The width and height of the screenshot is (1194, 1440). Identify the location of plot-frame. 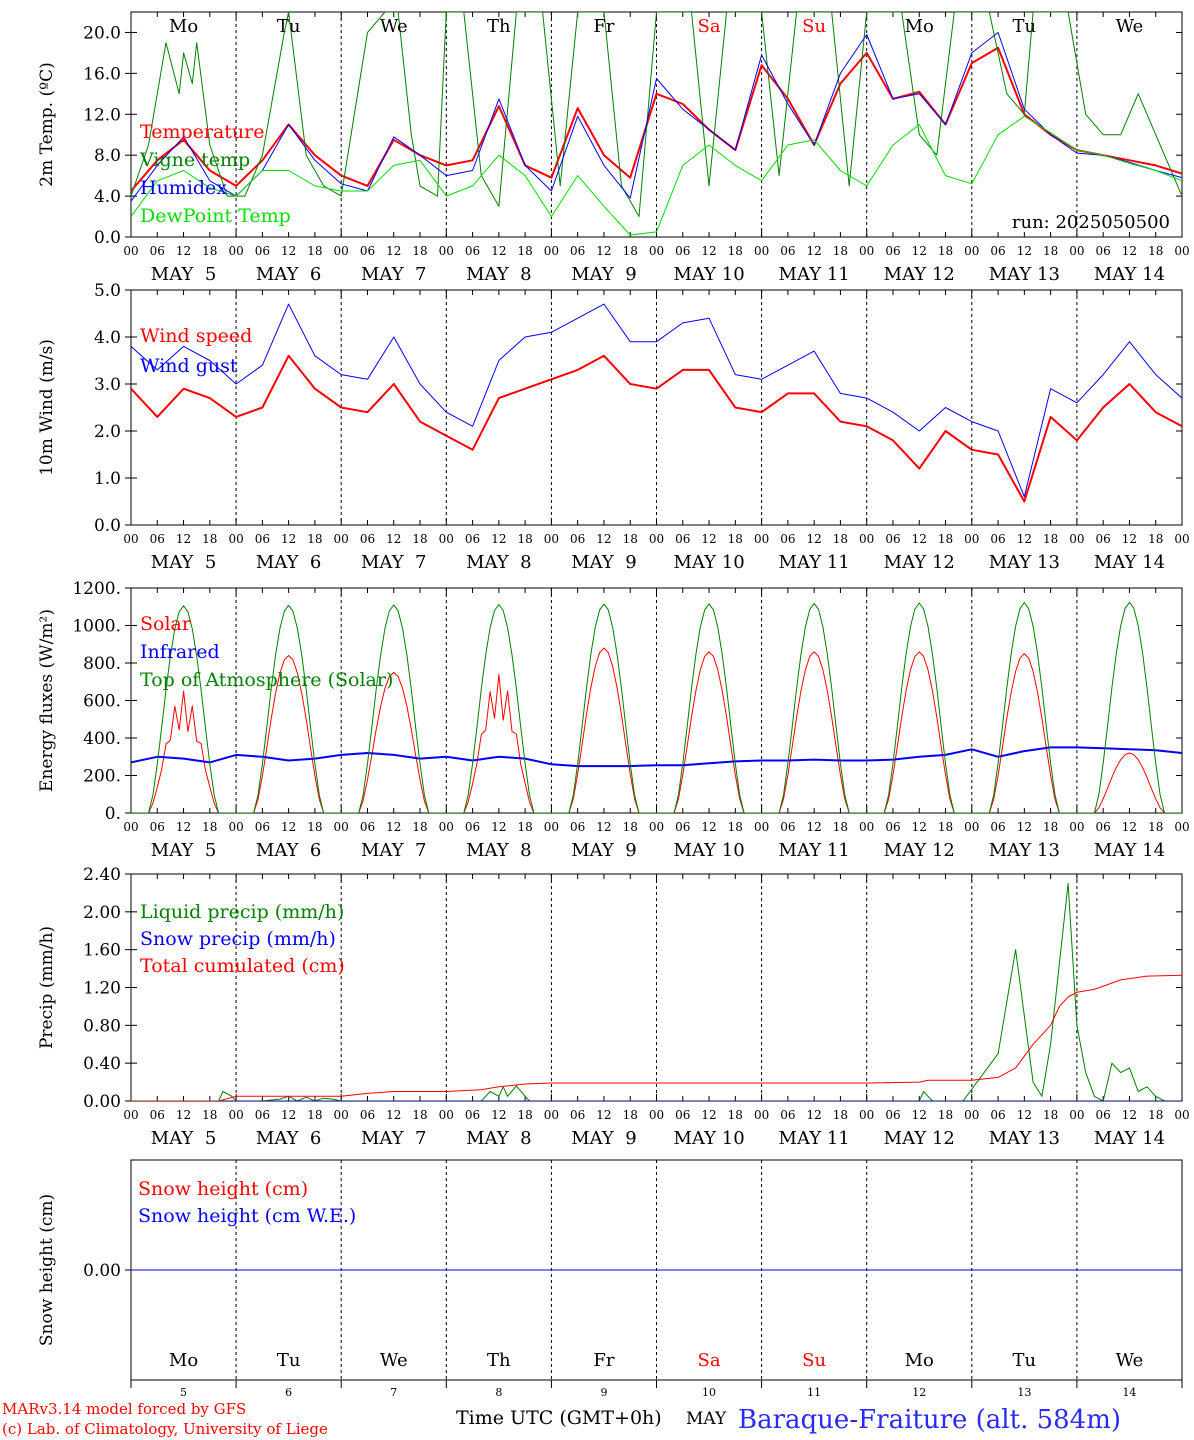
(656, 700).